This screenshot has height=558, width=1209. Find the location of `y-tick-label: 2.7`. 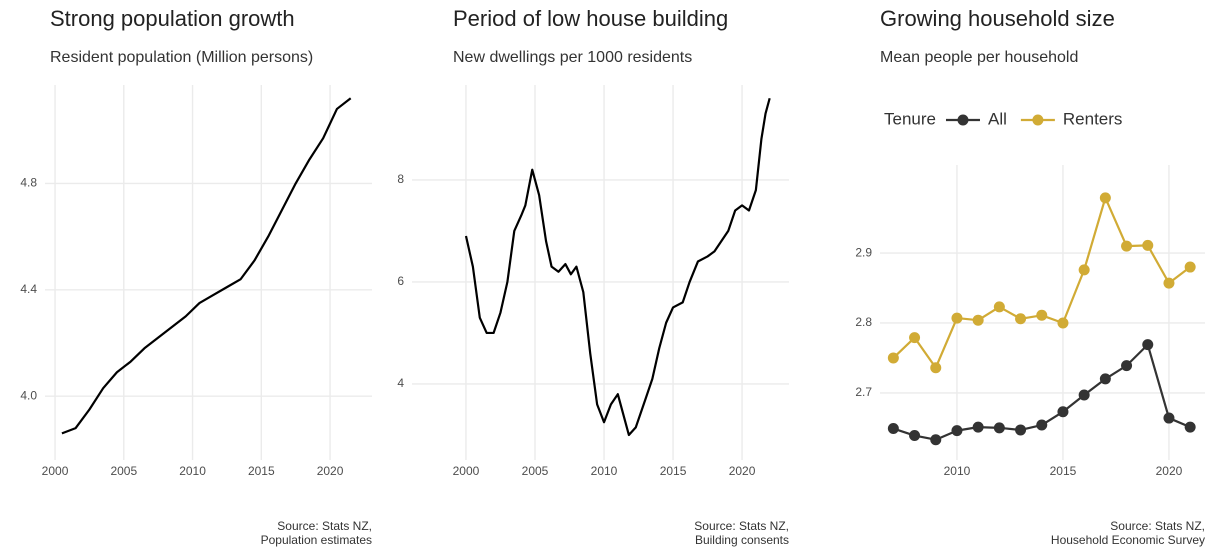

y-tick-label: 2.7 is located at coordinates (863, 392).